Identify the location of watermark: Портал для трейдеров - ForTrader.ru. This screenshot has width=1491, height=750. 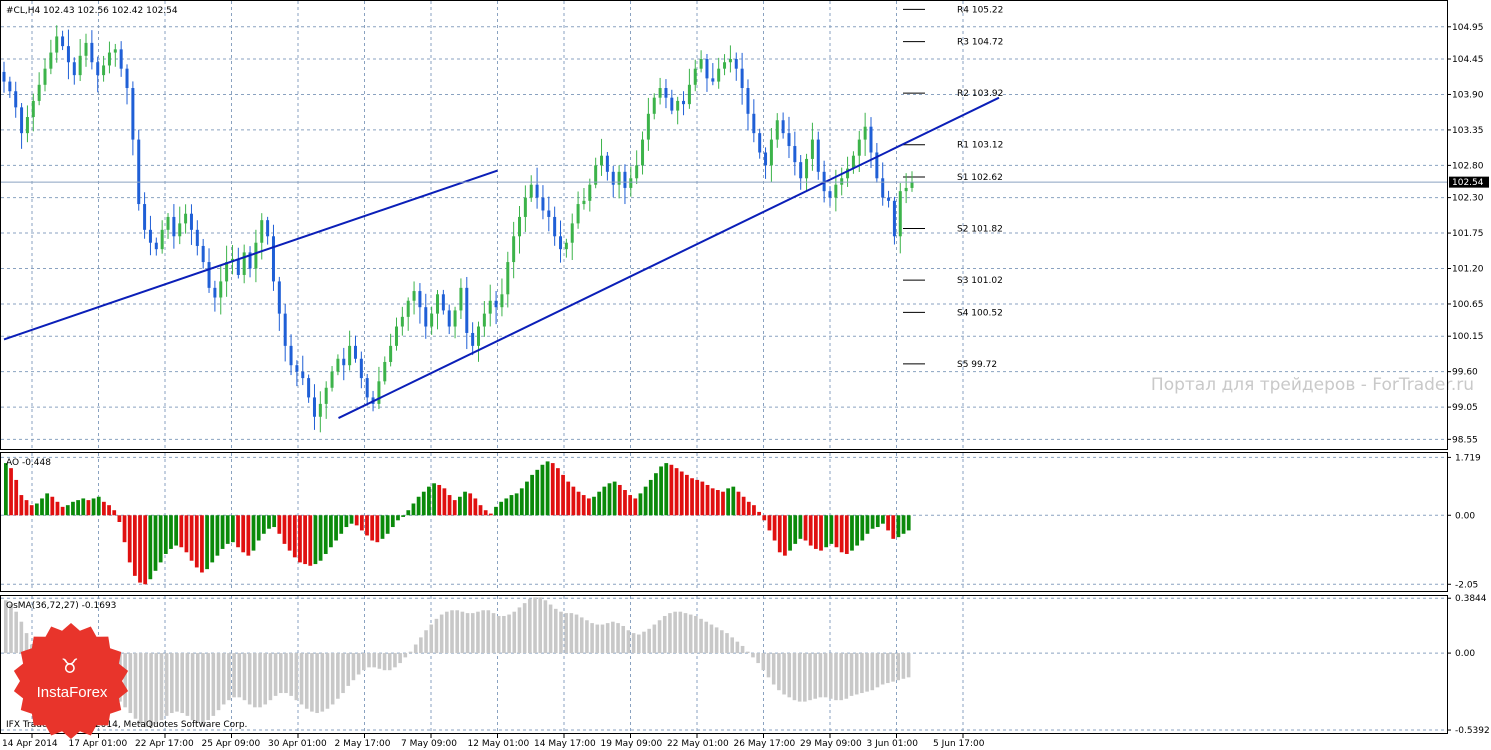
(1312, 385).